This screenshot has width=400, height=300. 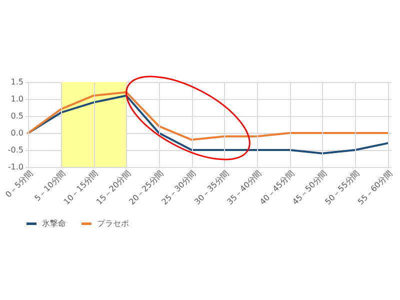 I want to click on y-tick-label: 1.5, so click(x=17, y=82).